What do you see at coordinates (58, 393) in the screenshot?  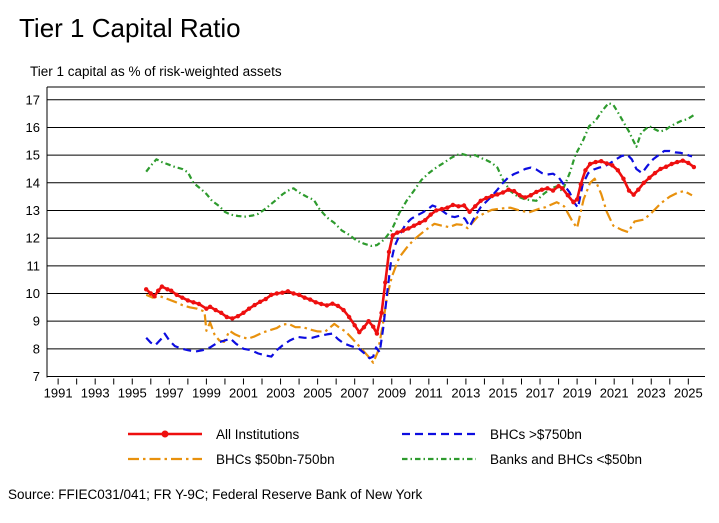 I see `svg-text: 1991` at bounding box center [58, 393].